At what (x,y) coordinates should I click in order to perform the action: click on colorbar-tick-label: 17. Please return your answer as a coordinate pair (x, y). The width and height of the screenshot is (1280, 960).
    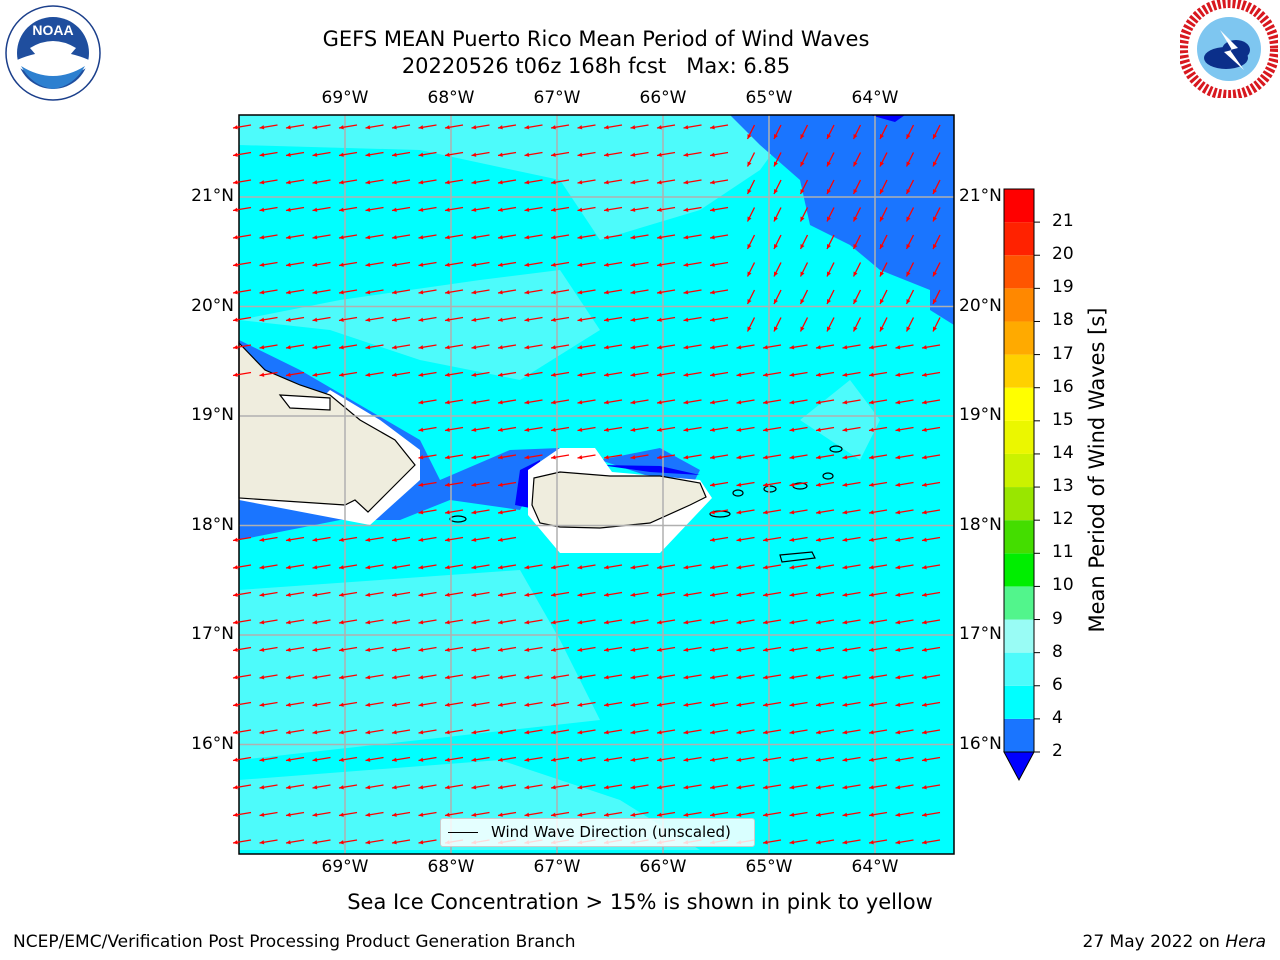
    Looking at the image, I should click on (1063, 353).